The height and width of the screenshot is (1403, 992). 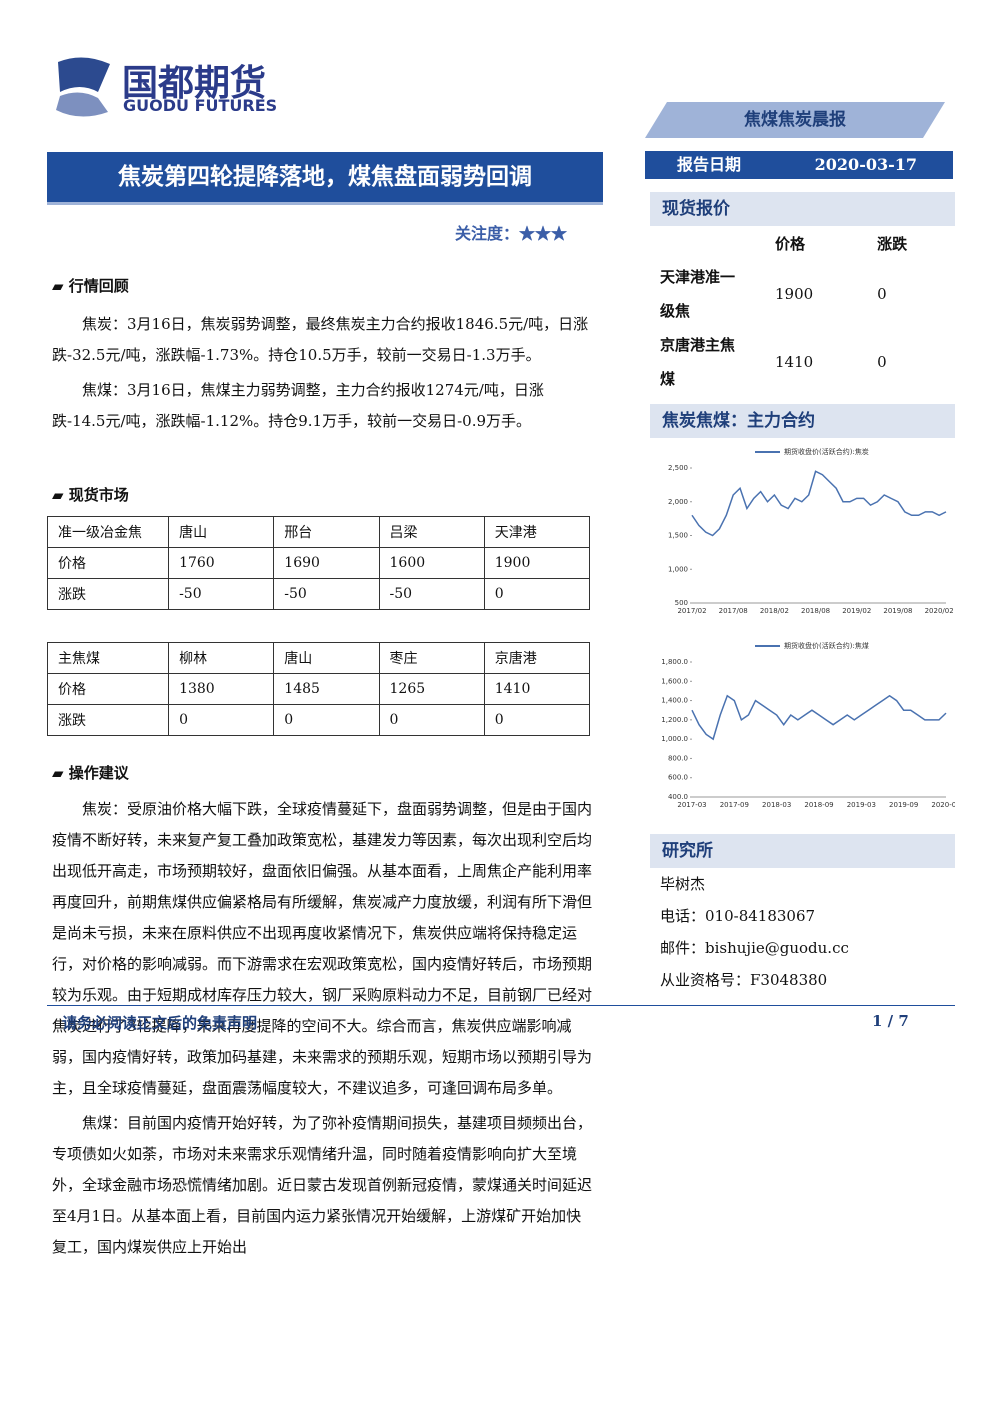 I want to click on attention: 关注度：★★★, so click(x=511, y=233).